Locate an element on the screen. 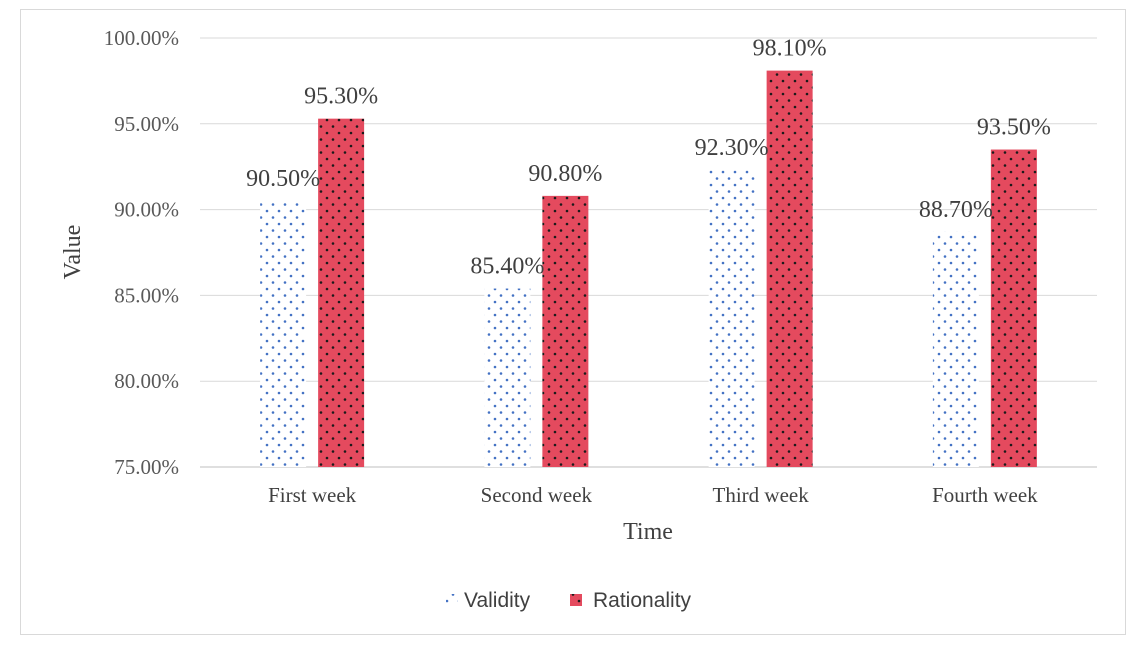 Image resolution: width=1146 pixels, height=646 pixels. legend-swatch-validity is located at coordinates (452, 600).